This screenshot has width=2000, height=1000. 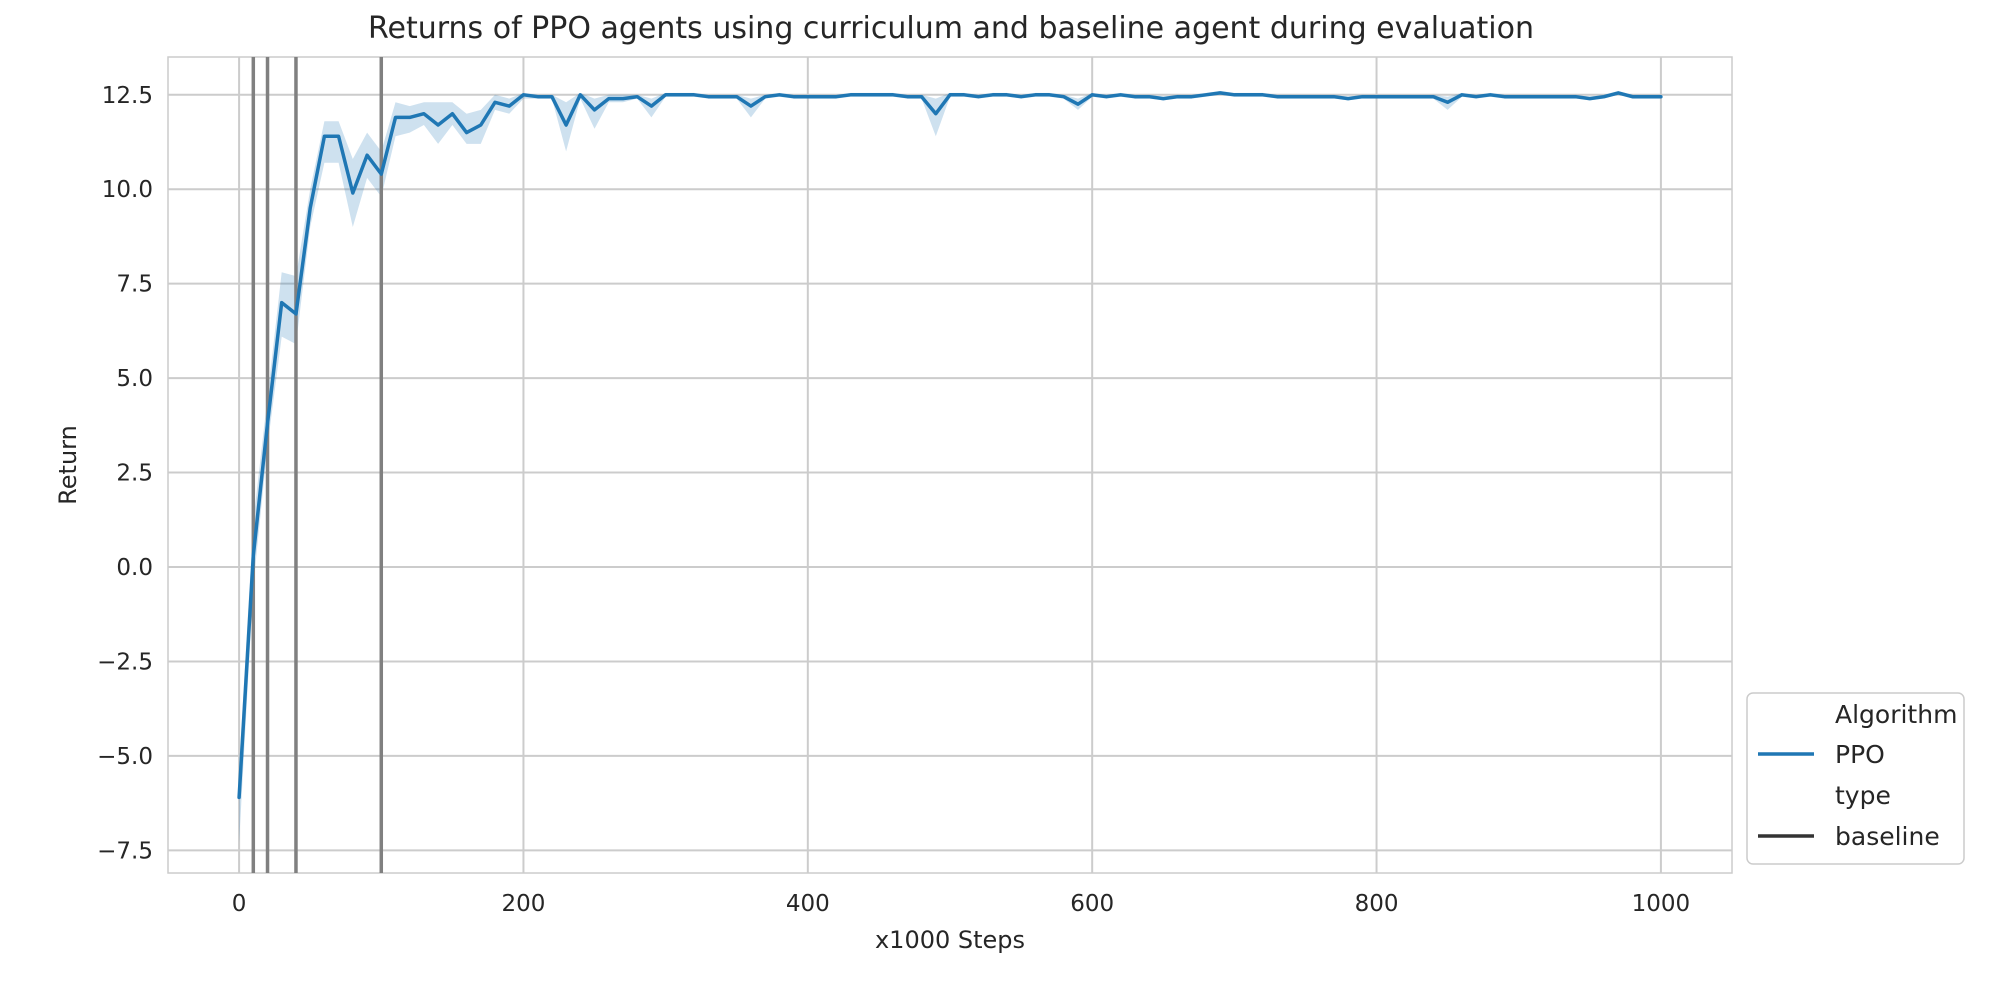 What do you see at coordinates (1887, 836) in the screenshot?
I see `legend-label-baseline: baseline` at bounding box center [1887, 836].